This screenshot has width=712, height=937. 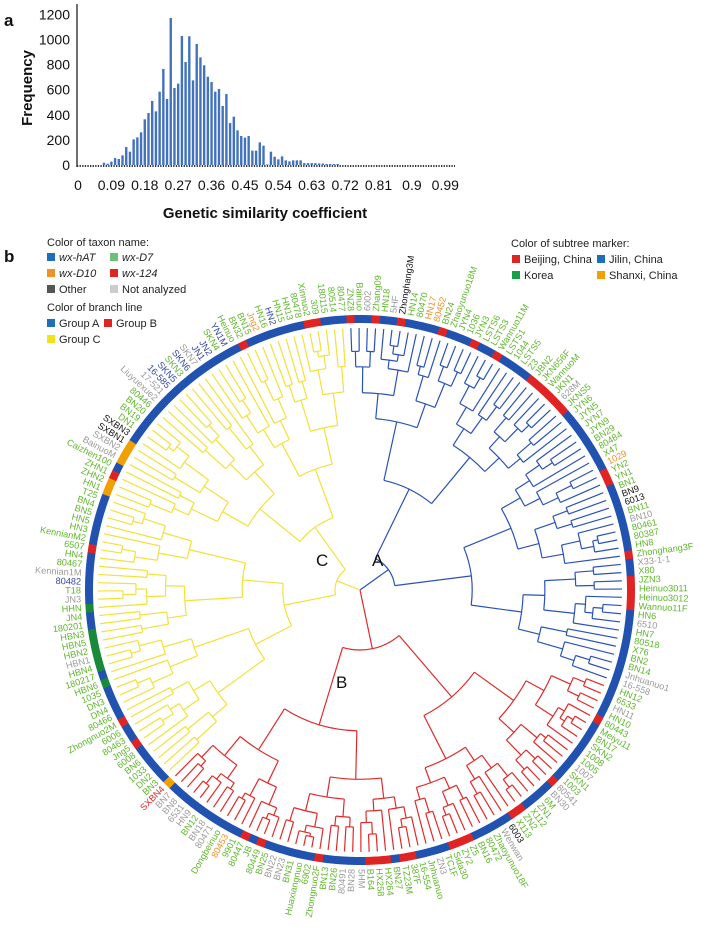 I want to click on taxon-label: HN7, so click(x=645, y=633).